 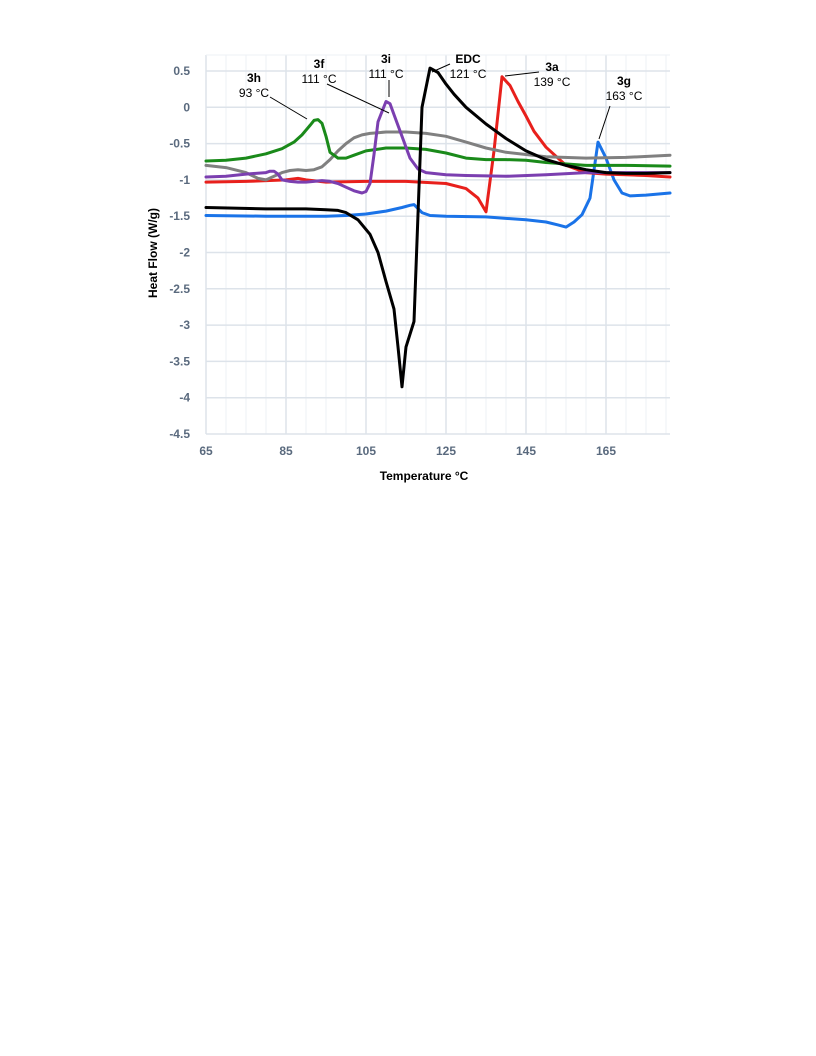 What do you see at coordinates (441, 68) in the screenshot?
I see `annotation-leader-edc` at bounding box center [441, 68].